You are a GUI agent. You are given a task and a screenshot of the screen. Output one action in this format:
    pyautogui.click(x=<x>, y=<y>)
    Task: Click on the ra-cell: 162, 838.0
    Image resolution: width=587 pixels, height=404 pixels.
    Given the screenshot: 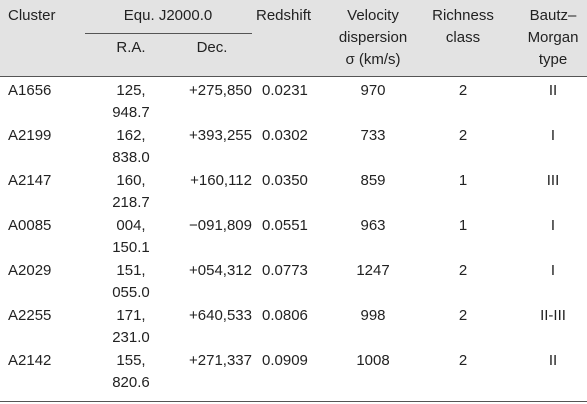 What is the action you would take?
    pyautogui.click(x=131, y=146)
    